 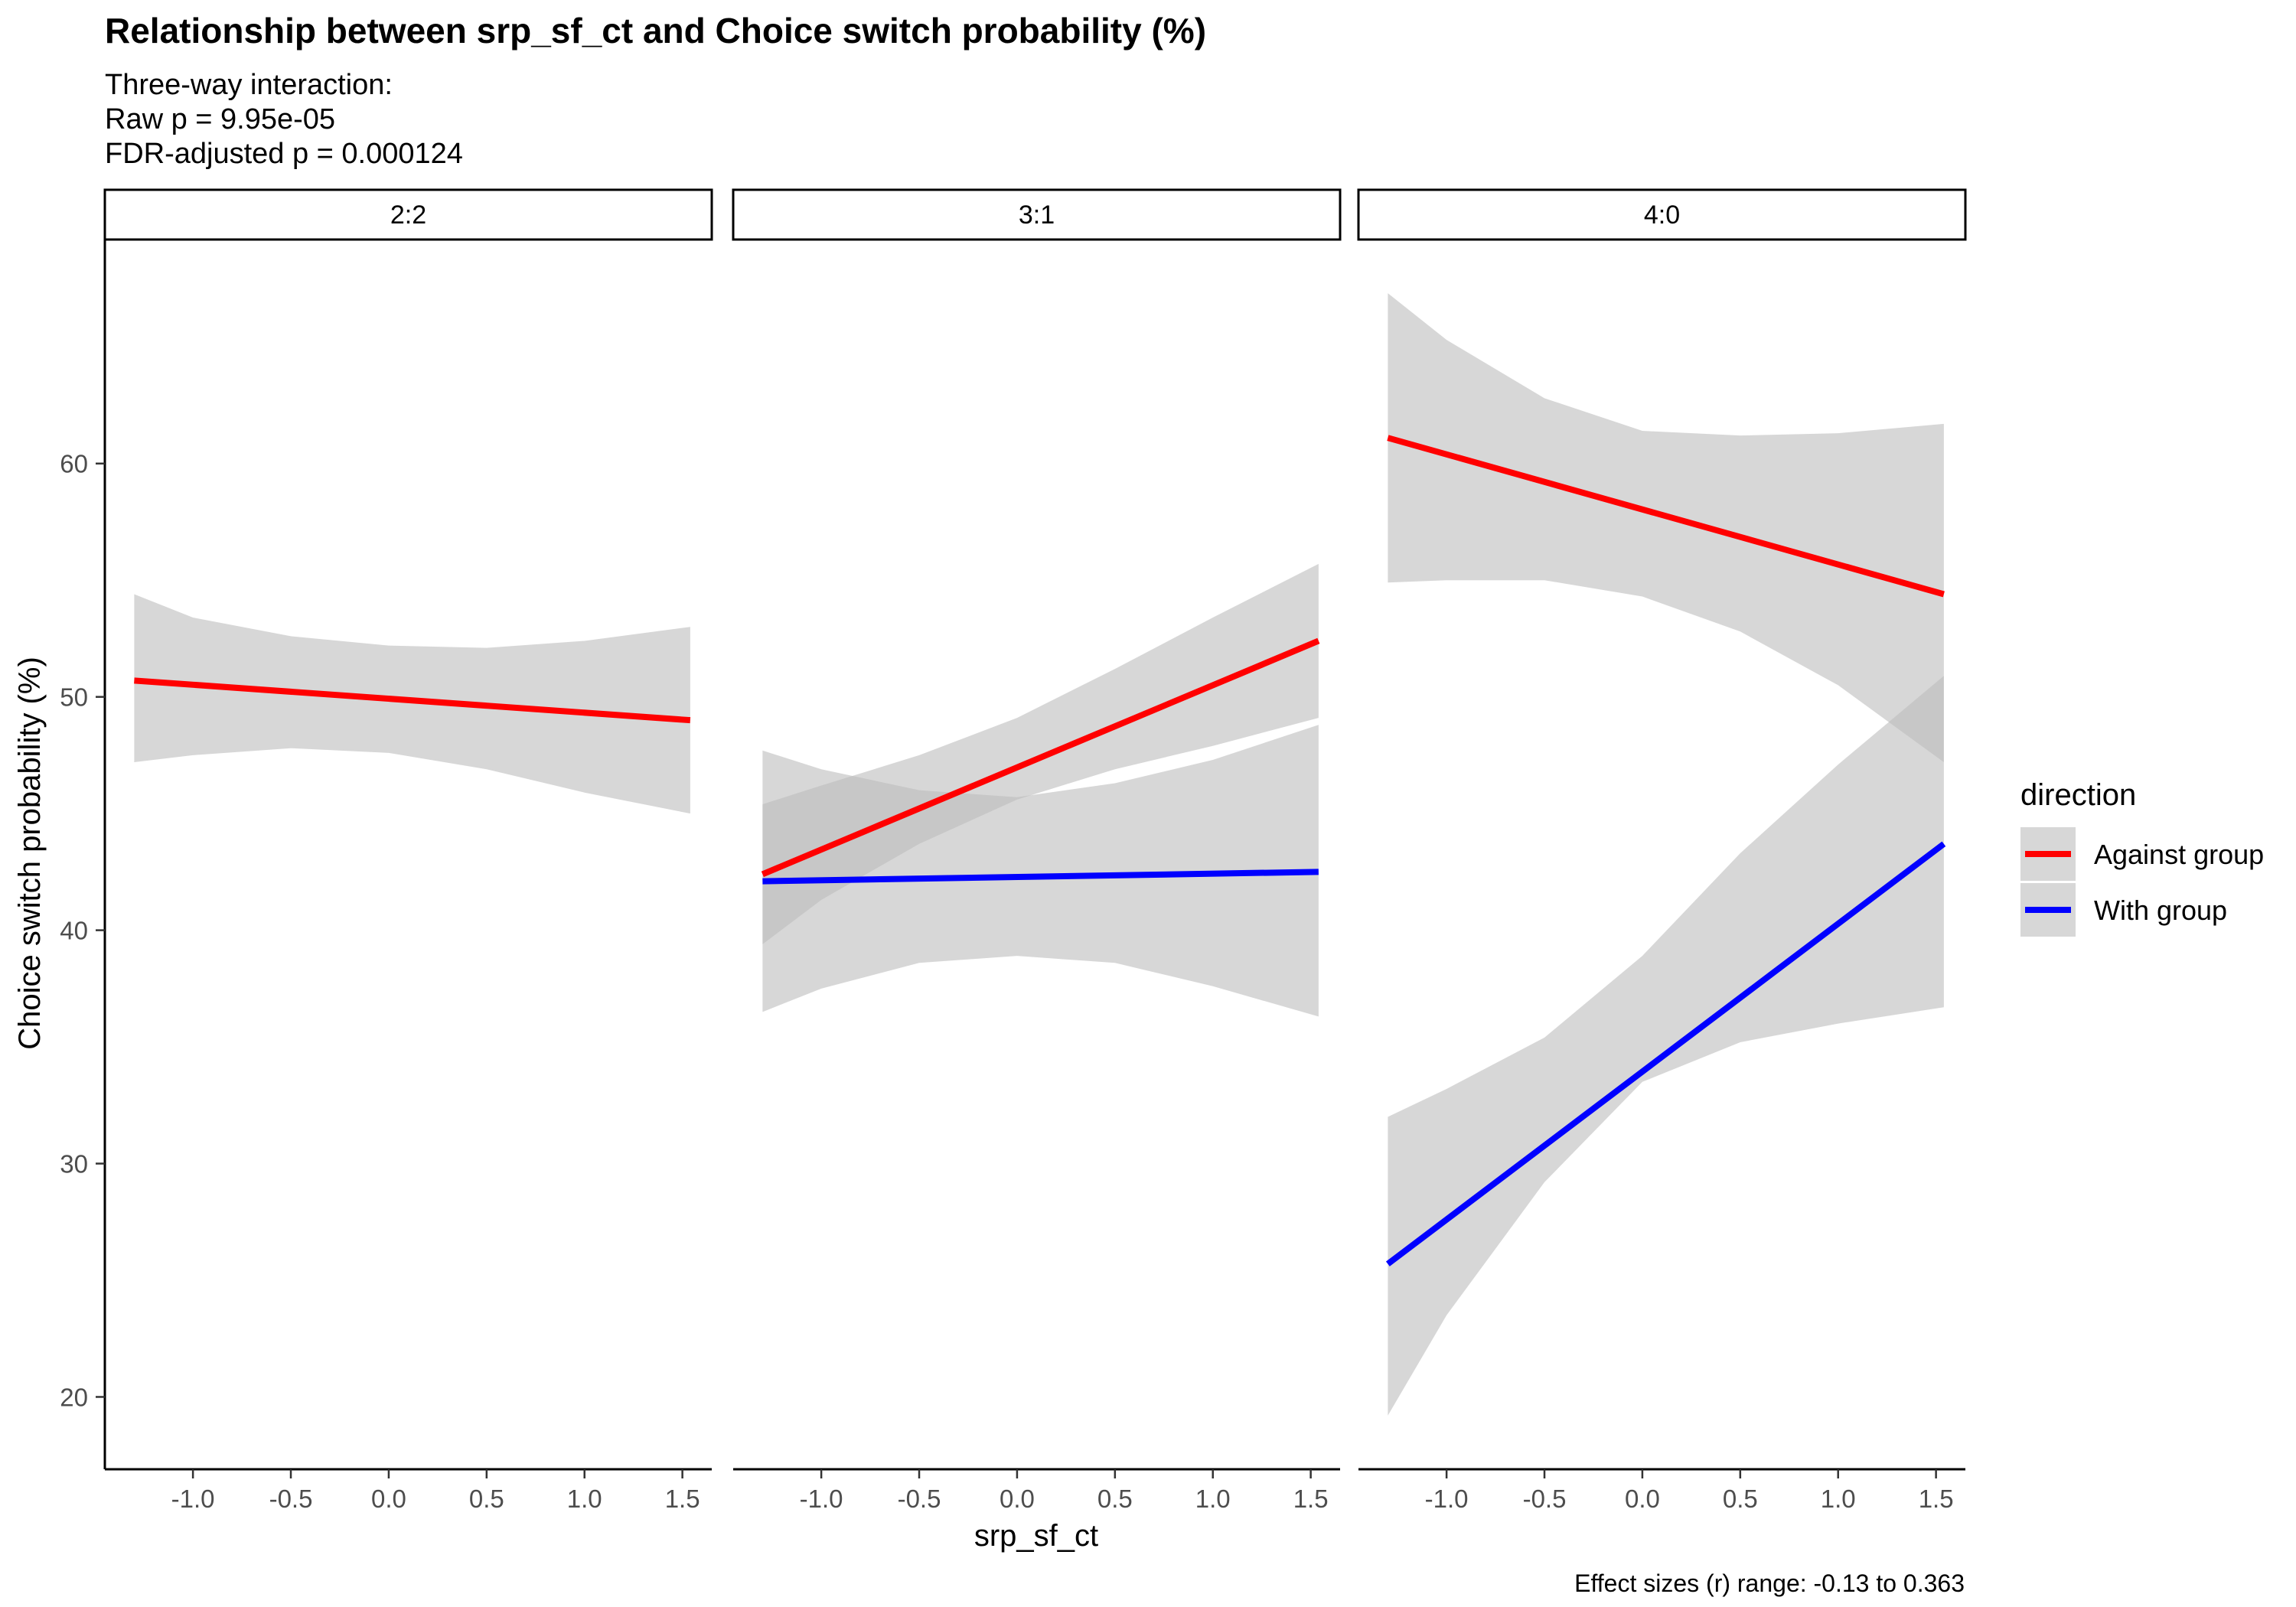 What do you see at coordinates (74, 1397) in the screenshot?
I see `y-tick-label: 20` at bounding box center [74, 1397].